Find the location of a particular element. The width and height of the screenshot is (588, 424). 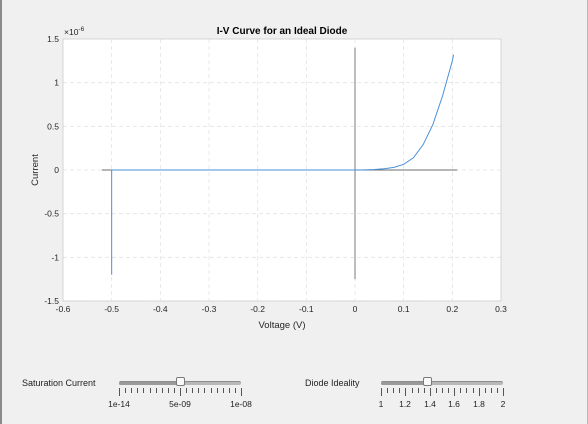

ideality-slider-thumb is located at coordinates (427, 381).